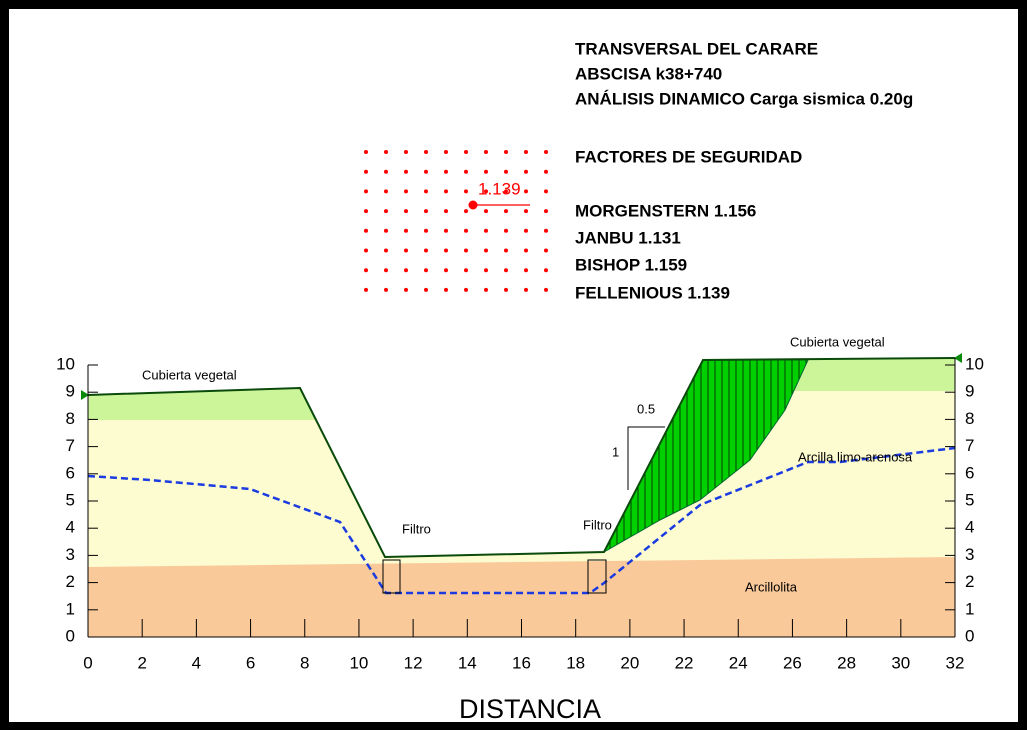 The width and height of the screenshot is (1027, 730). I want to click on factors-title: FACTORES DE SEGURIDAD, so click(688, 156).